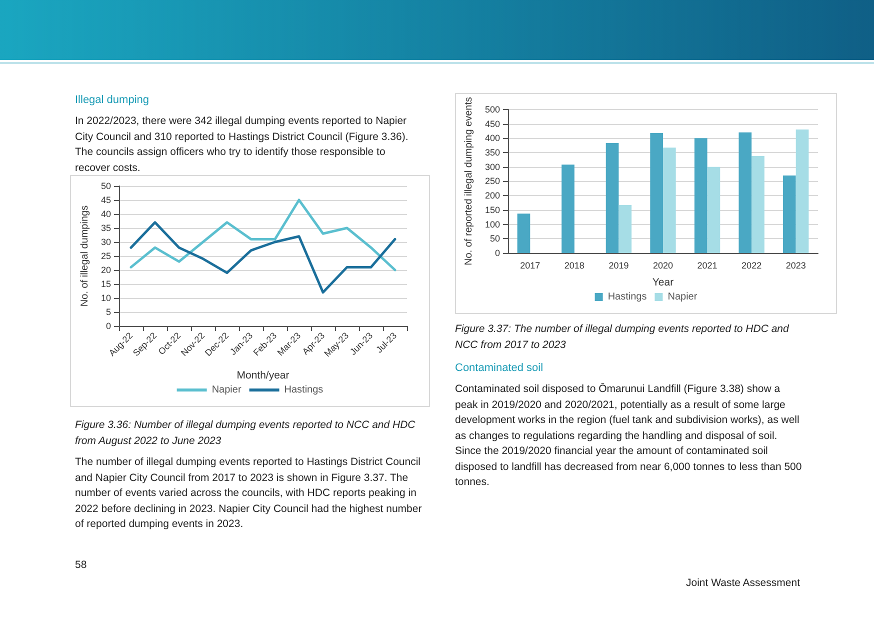 Image resolution: width=874 pixels, height=618 pixels. What do you see at coordinates (574, 265) in the screenshot?
I see `x-tick-label: 2018` at bounding box center [574, 265].